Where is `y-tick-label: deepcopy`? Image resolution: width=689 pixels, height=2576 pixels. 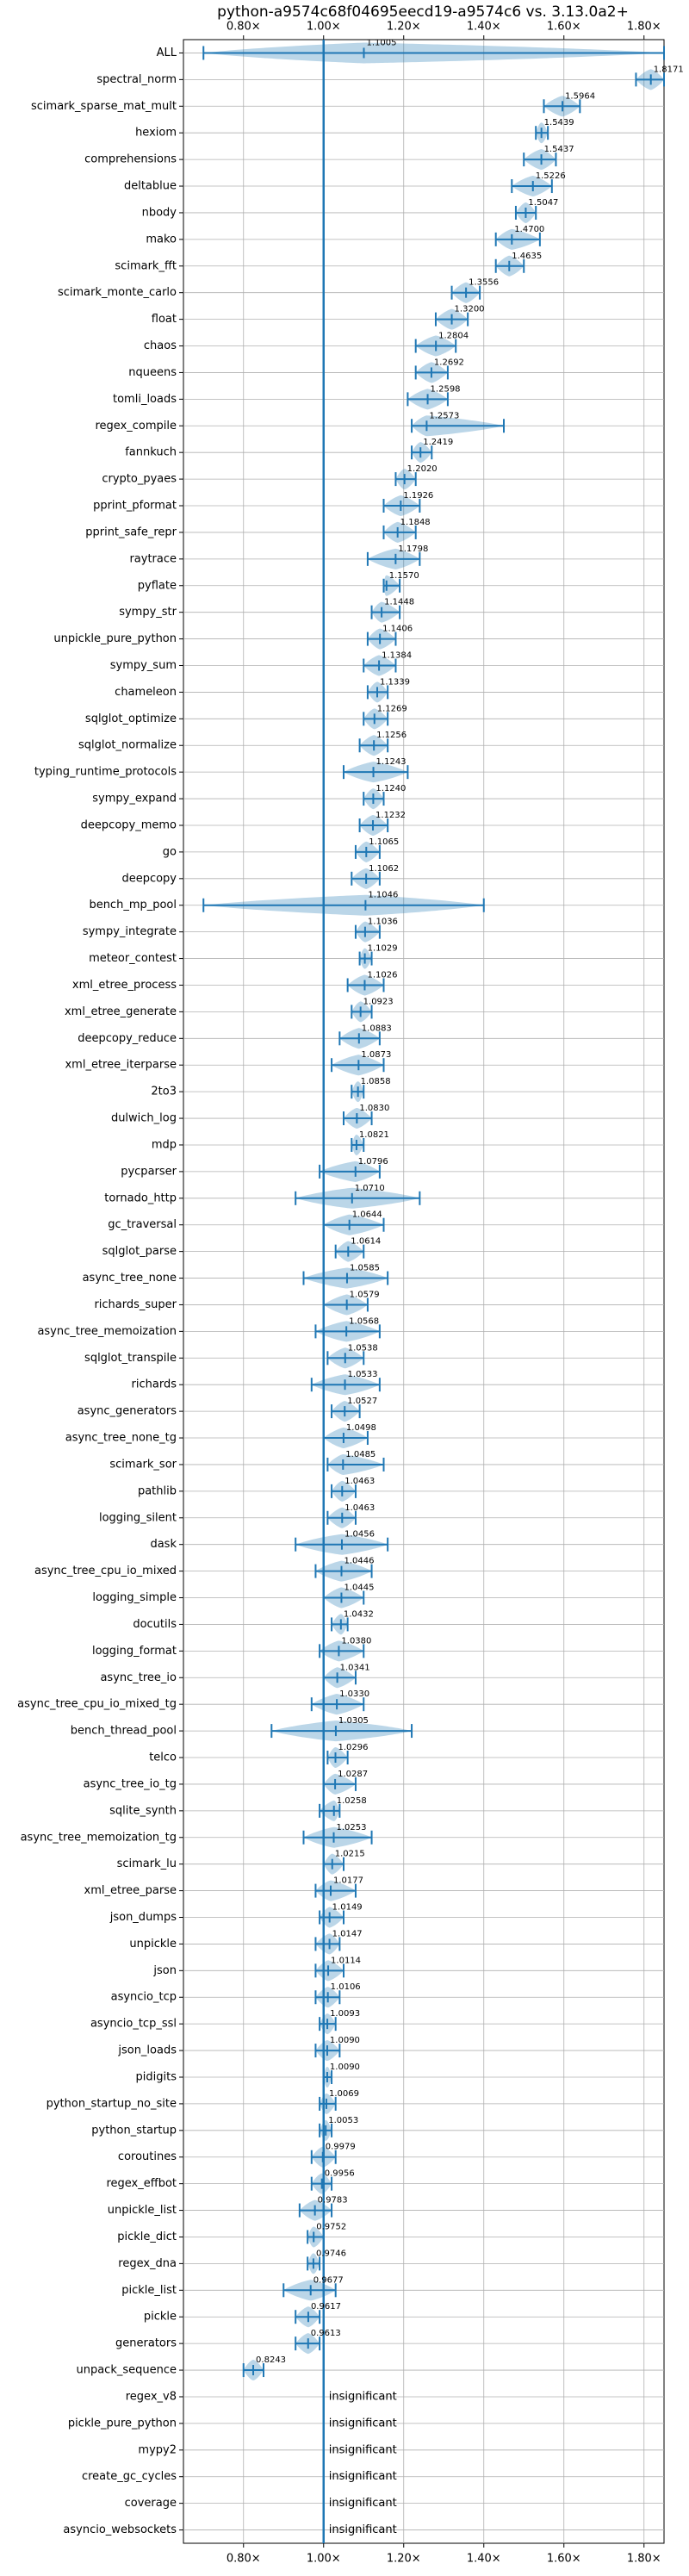
y-tick-label: deepcopy is located at coordinates (149, 879).